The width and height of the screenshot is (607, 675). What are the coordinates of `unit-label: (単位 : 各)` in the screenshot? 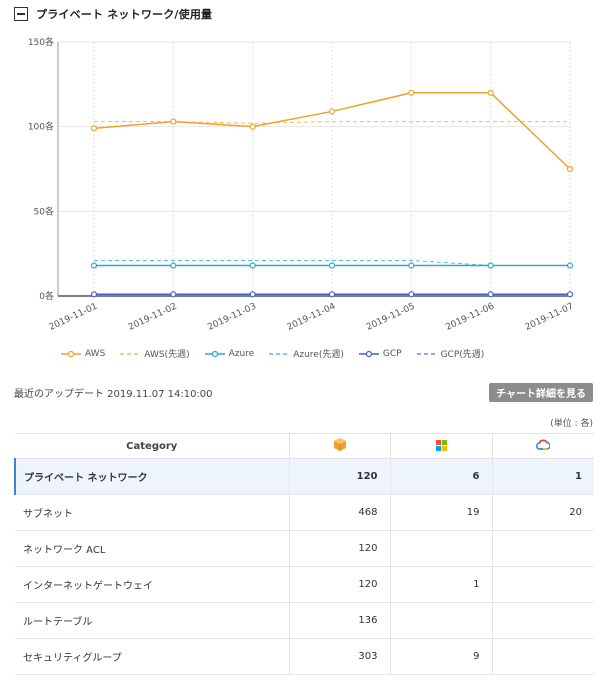 It's located at (571, 424).